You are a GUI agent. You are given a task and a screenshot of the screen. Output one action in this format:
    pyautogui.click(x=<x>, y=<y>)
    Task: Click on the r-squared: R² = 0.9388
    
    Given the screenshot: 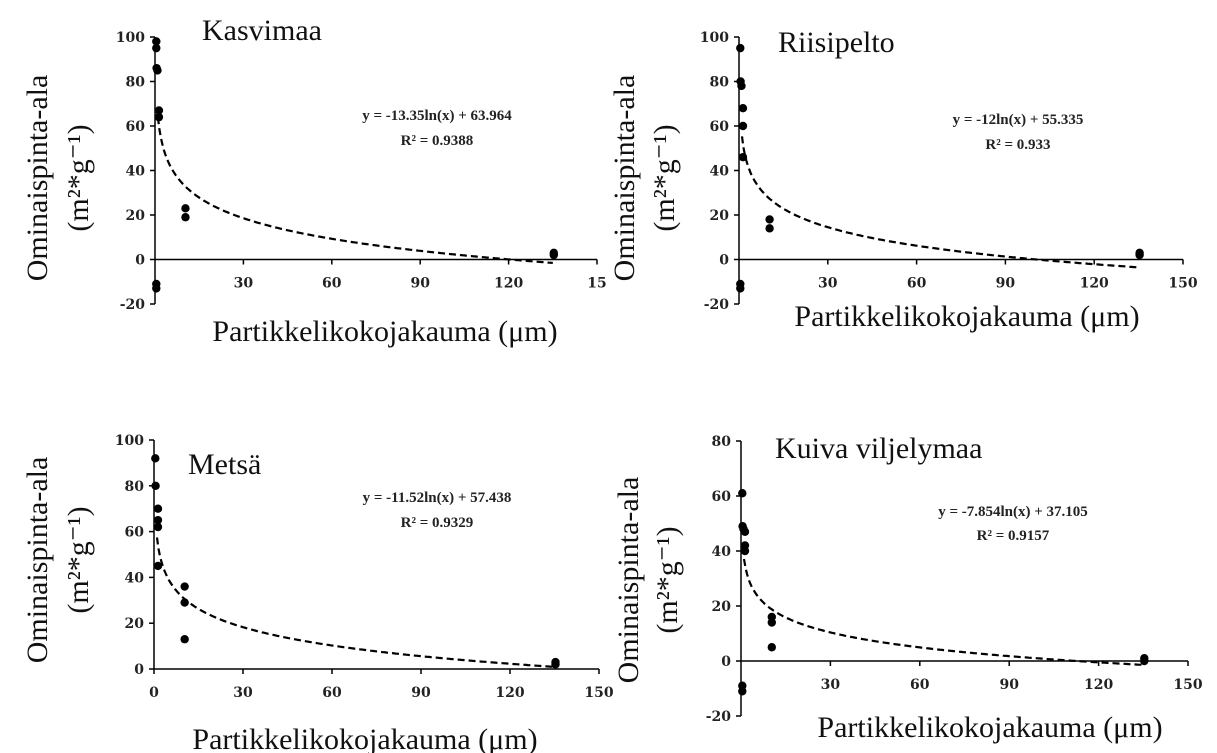 What is the action you would take?
    pyautogui.click(x=437, y=141)
    